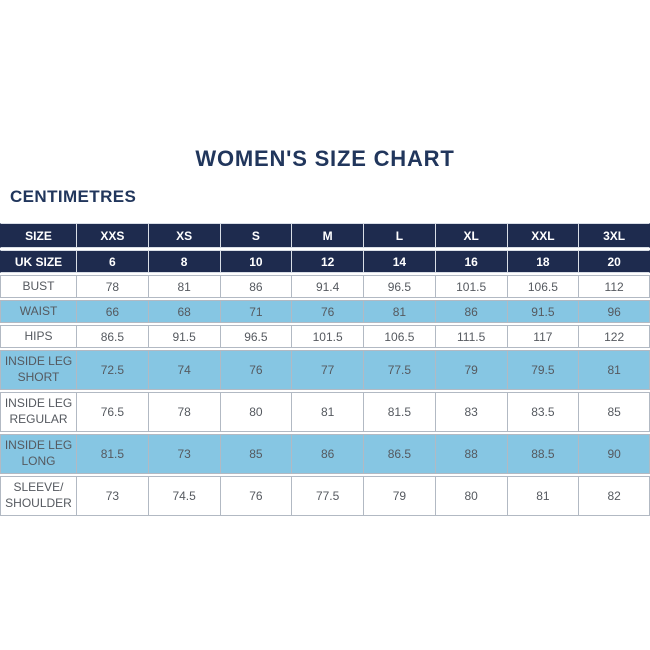  What do you see at coordinates (470, 286) in the screenshot?
I see `row-bust-value-xl: 101.5` at bounding box center [470, 286].